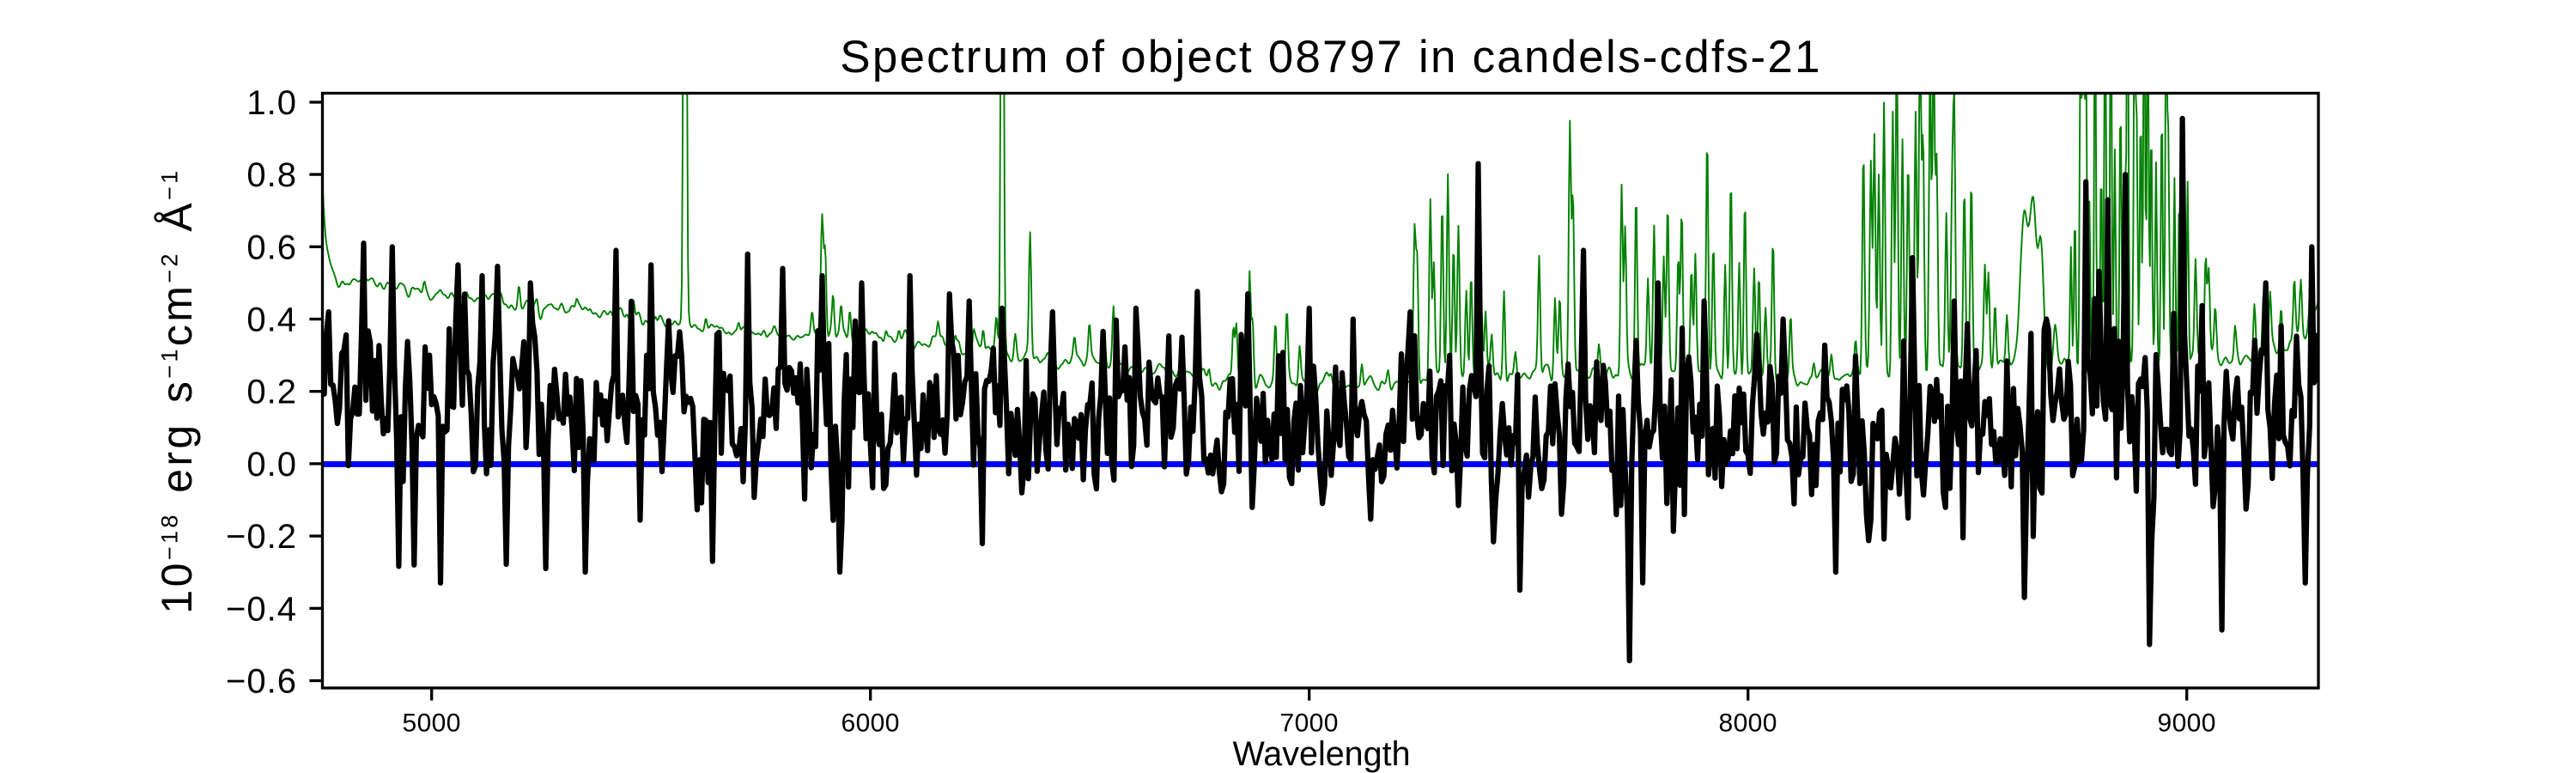 The image size is (2576, 773). What do you see at coordinates (2187, 723) in the screenshot?
I see `svg-text: 9000` at bounding box center [2187, 723].